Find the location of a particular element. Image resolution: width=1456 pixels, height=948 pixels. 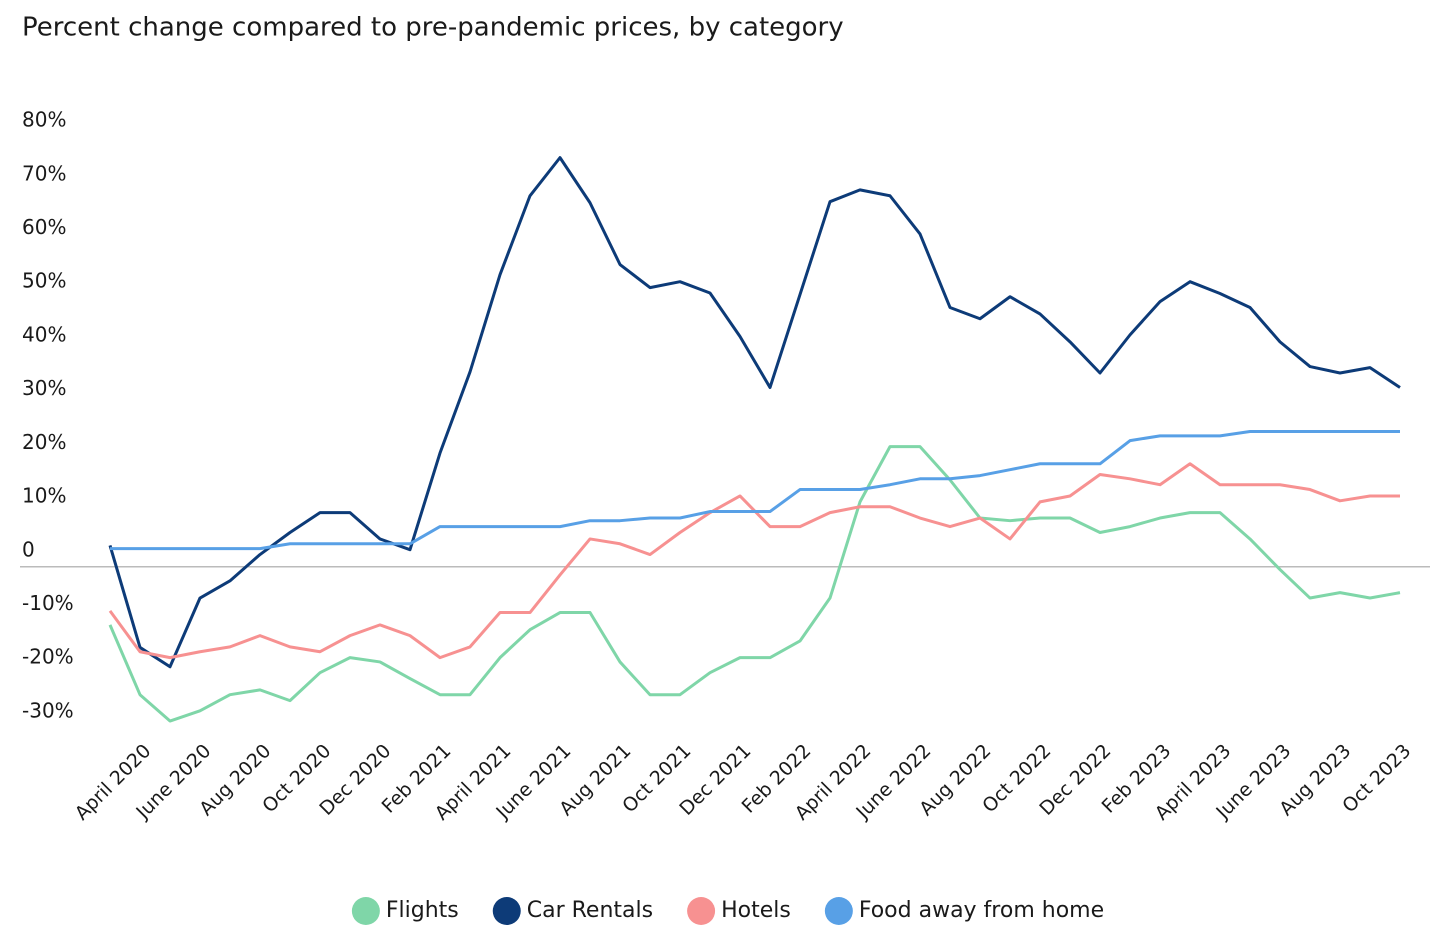

y-tick-label: 60% is located at coordinates (44, 227).